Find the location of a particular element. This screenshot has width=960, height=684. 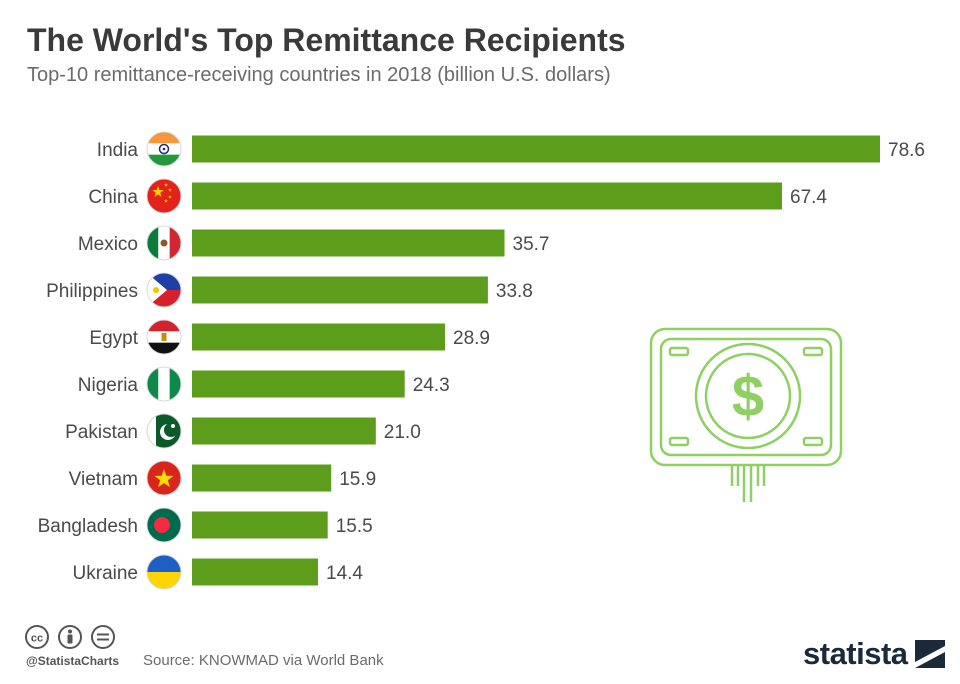

source-note: Source: KNOWMAD via World Bank is located at coordinates (263, 660).